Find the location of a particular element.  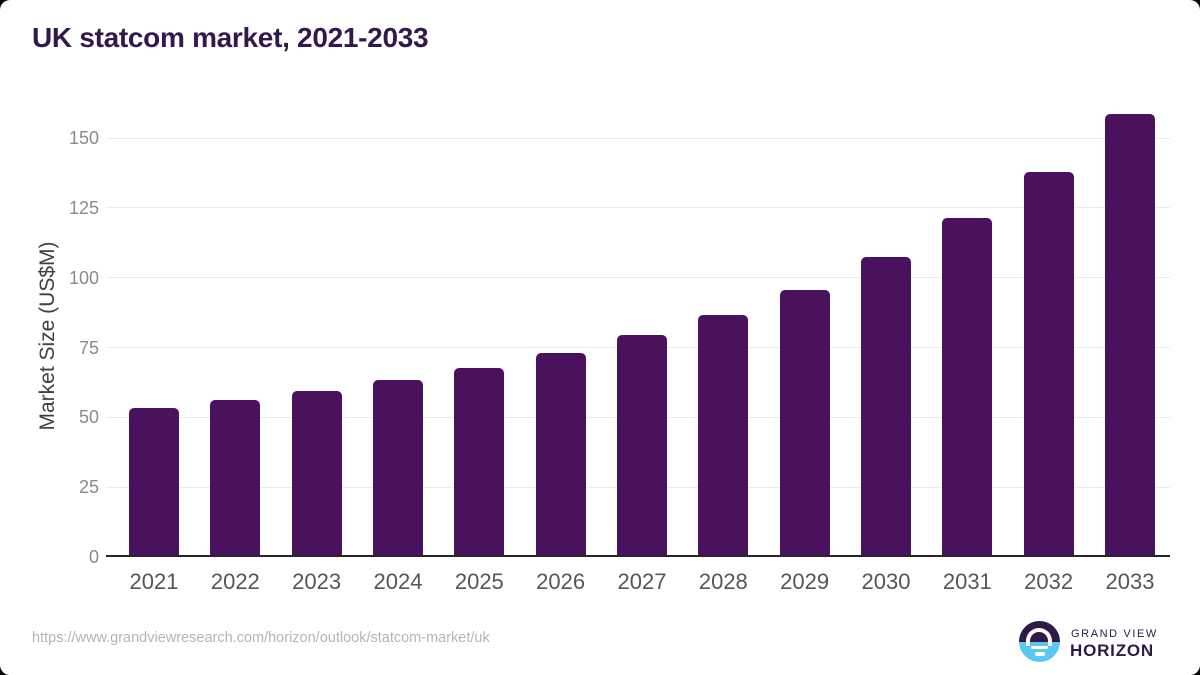

y-tick-label-75: 75 is located at coordinates (88, 347).